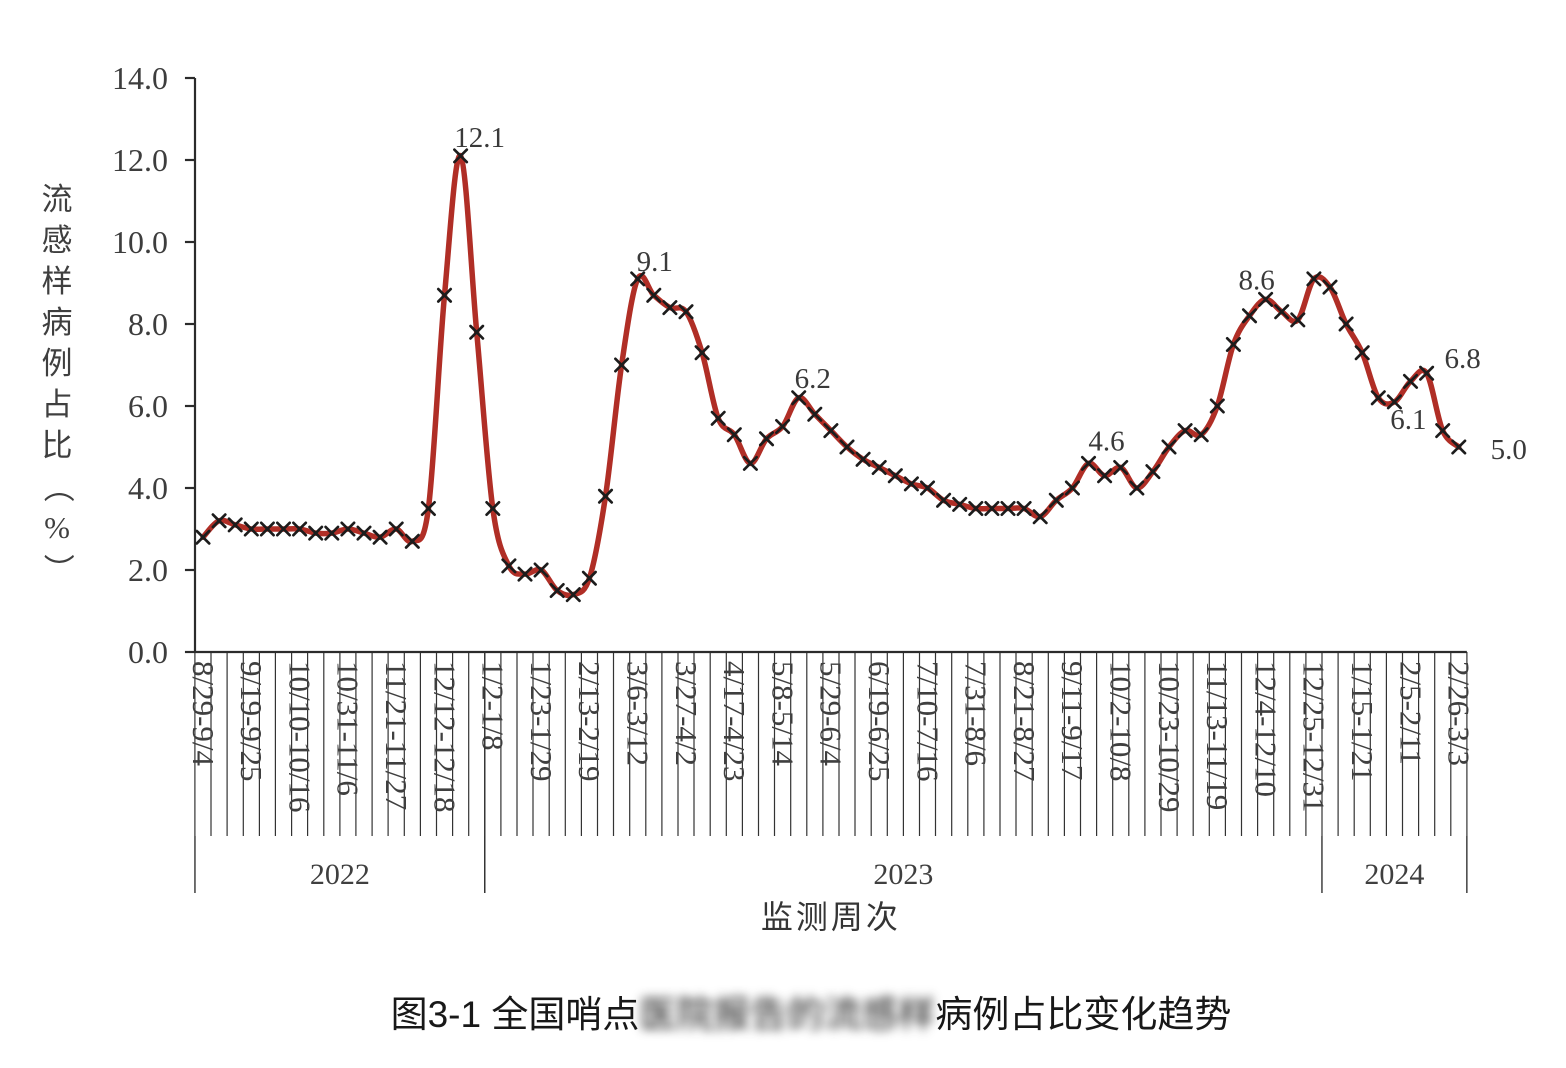  What do you see at coordinates (541, 721) in the screenshot?
I see `x-tick-label: 1/23-1/29` at bounding box center [541, 721].